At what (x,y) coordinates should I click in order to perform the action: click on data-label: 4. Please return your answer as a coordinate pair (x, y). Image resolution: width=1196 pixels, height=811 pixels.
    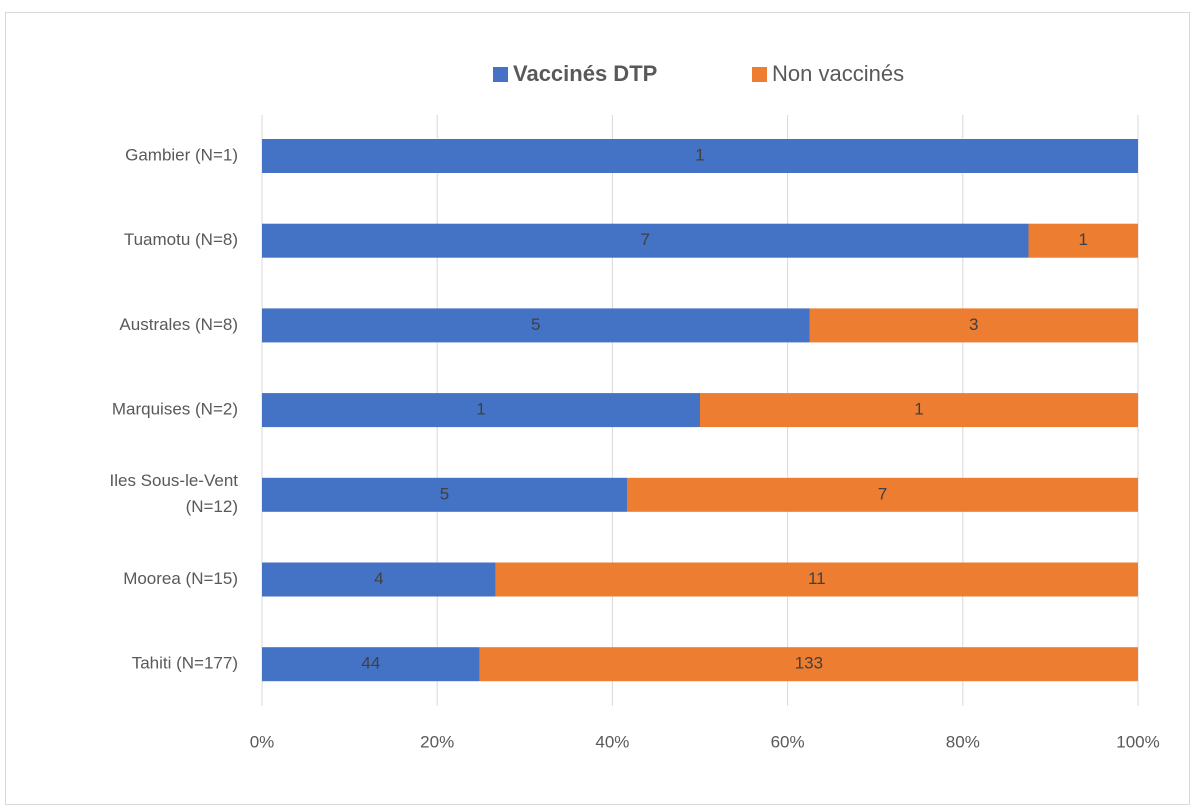
    Looking at the image, I should click on (378, 578).